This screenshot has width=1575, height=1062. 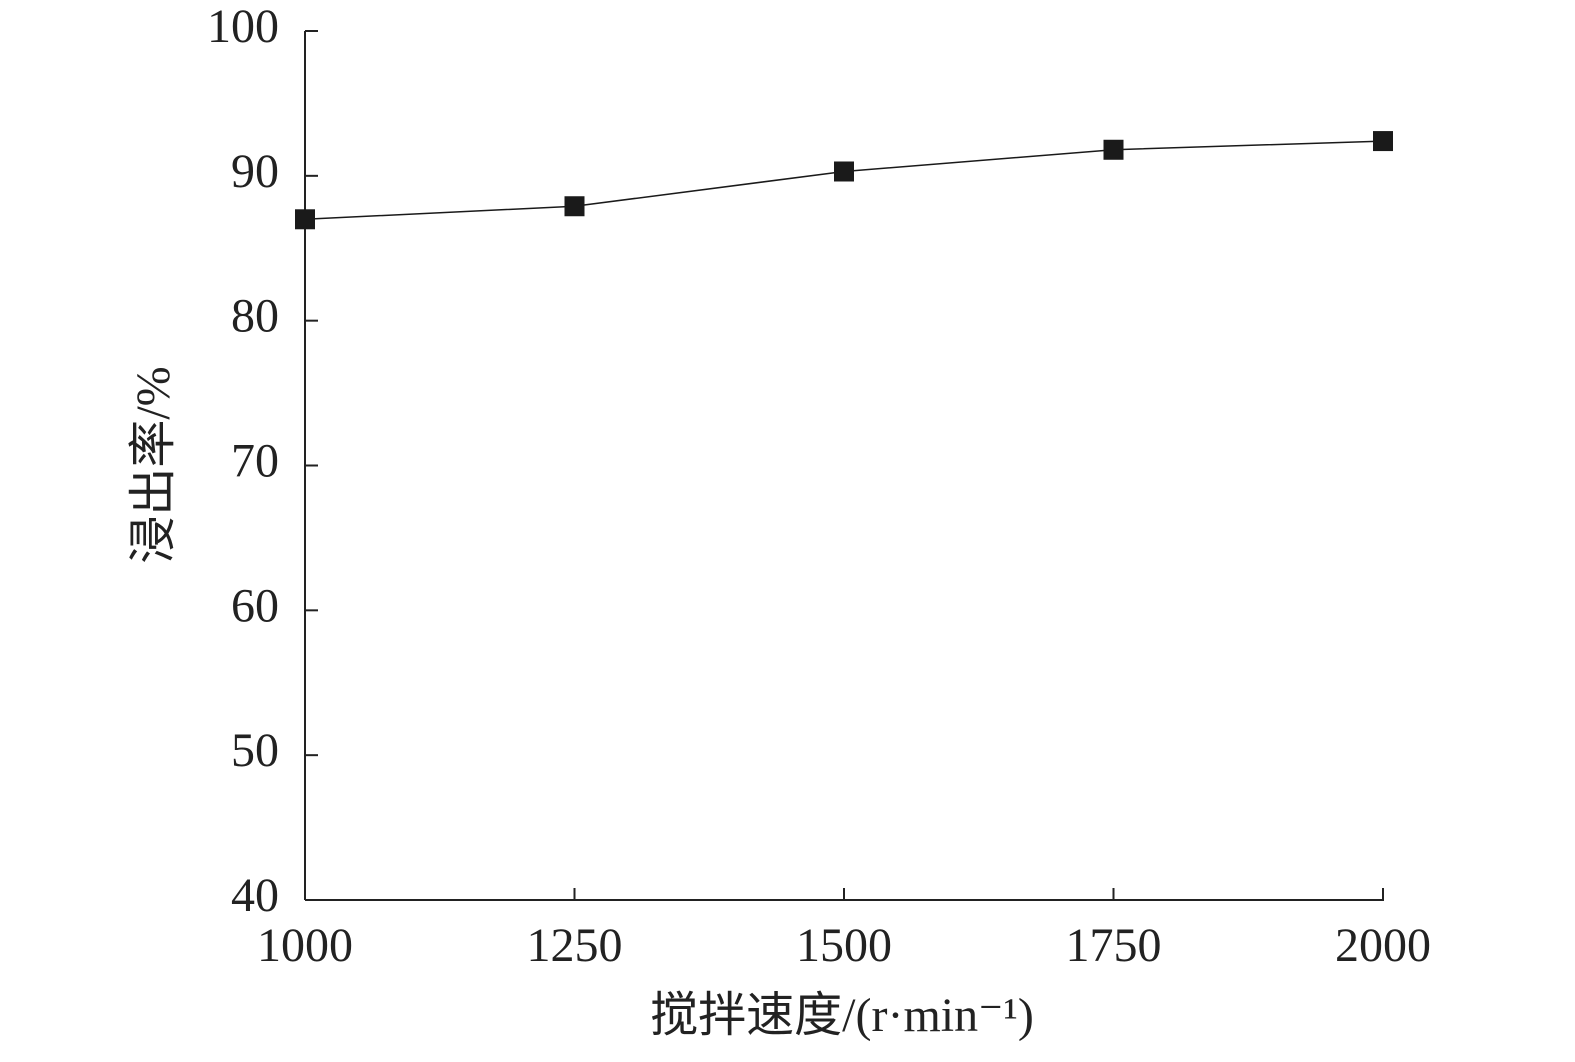 What do you see at coordinates (575, 945) in the screenshot?
I see `x-tick-label: 1250` at bounding box center [575, 945].